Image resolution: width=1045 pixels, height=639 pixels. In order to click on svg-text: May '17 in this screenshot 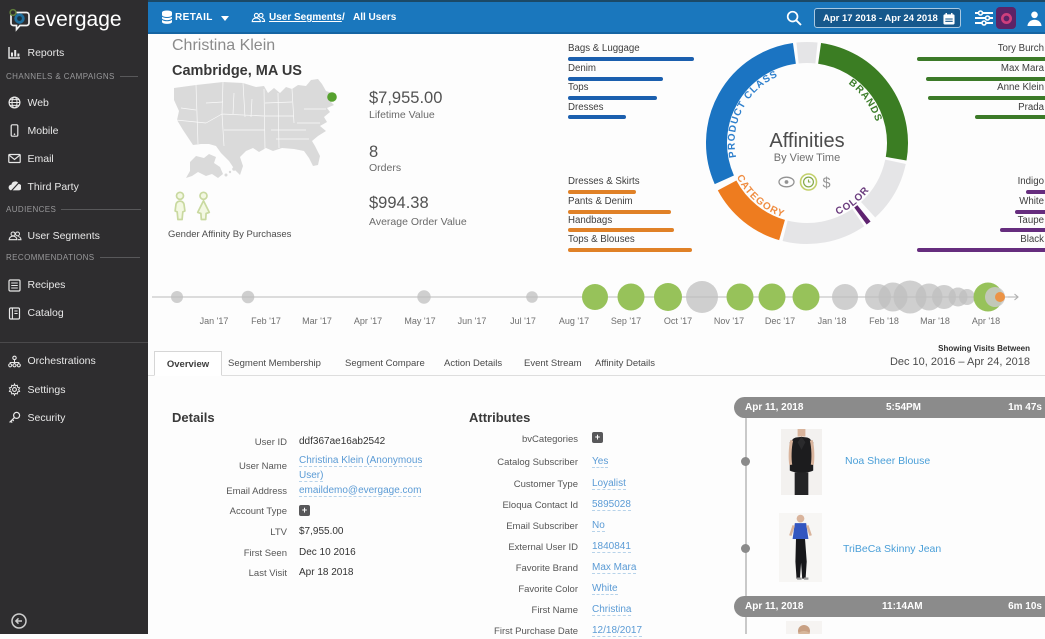, I will do `click(419, 321)`.